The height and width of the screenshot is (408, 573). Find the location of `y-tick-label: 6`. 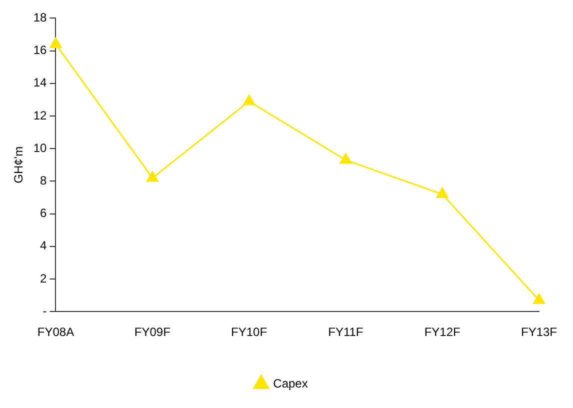

y-tick-label: 6 is located at coordinates (44, 213).